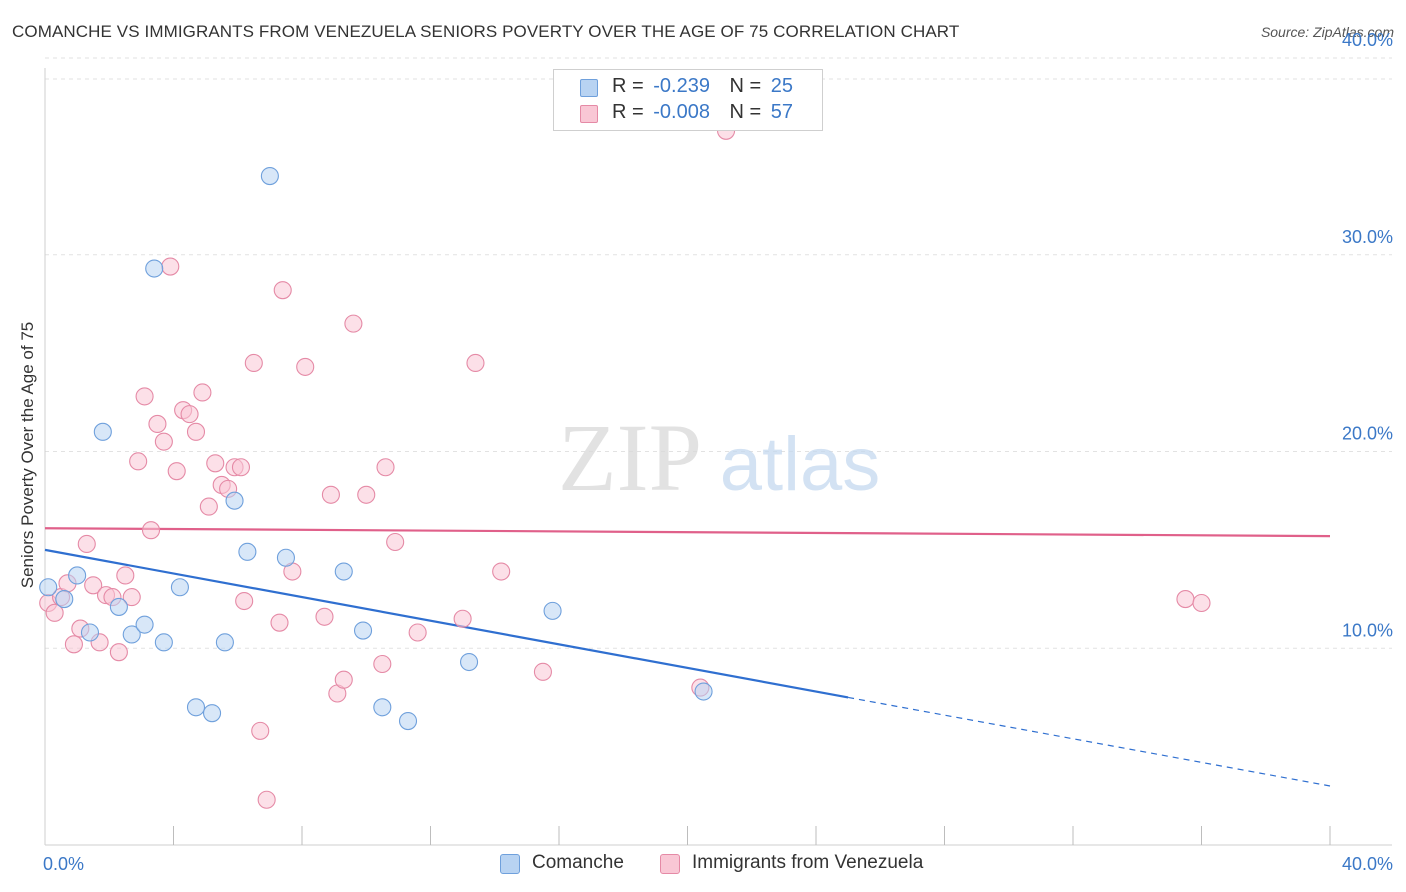 The height and width of the screenshot is (892, 1406). I want to click on y-tick-label: 10.0%, so click(1367, 630).